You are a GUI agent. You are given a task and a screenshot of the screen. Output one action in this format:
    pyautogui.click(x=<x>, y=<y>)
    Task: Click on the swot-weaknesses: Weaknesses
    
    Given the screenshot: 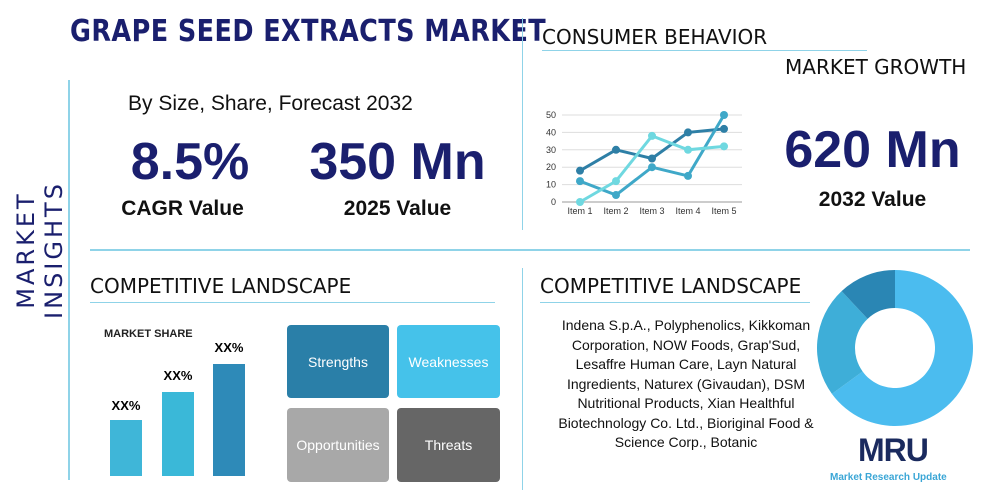 What is the action you would take?
    pyautogui.click(x=448, y=361)
    